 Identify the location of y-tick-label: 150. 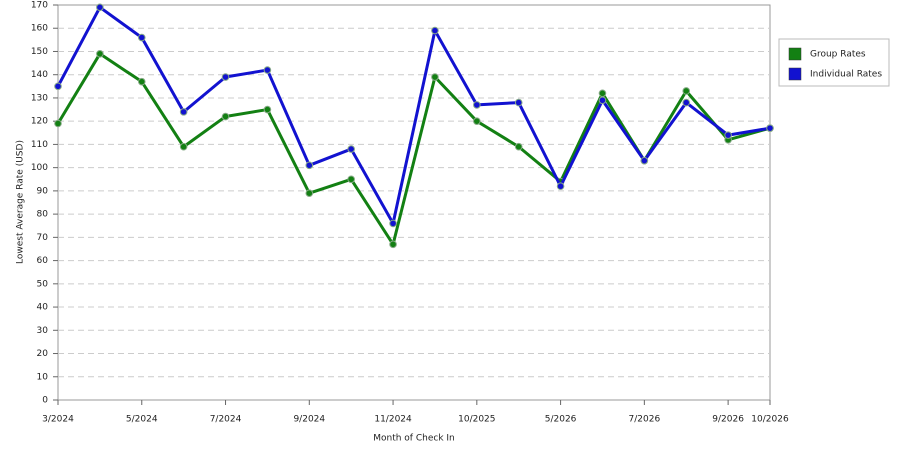
(39, 52).